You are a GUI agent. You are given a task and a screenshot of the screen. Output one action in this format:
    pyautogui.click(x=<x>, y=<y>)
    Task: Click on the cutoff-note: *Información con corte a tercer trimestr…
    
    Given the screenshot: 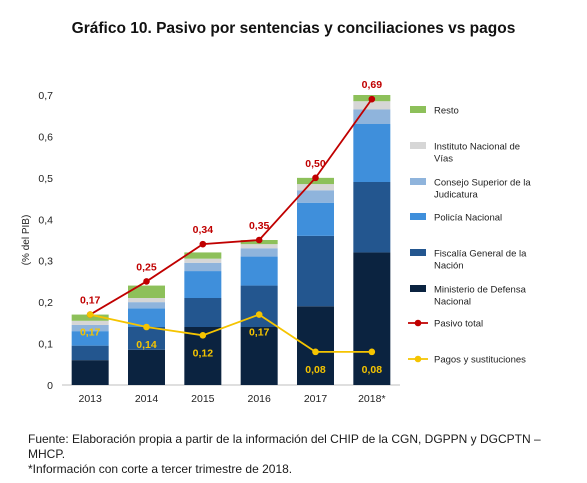 What is the action you would take?
    pyautogui.click(x=160, y=469)
    